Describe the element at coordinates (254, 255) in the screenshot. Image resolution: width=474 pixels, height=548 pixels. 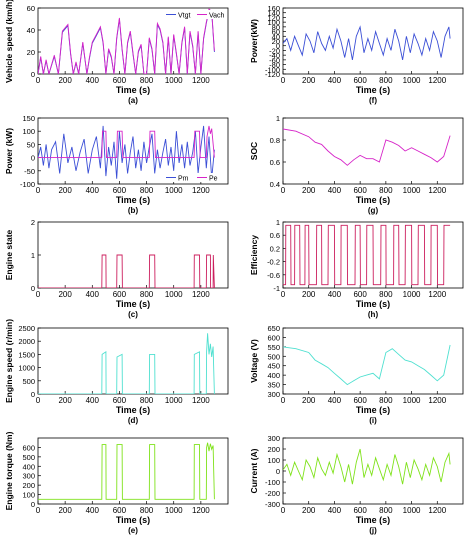
I see `y-axis-label: Efficiency` at that location.